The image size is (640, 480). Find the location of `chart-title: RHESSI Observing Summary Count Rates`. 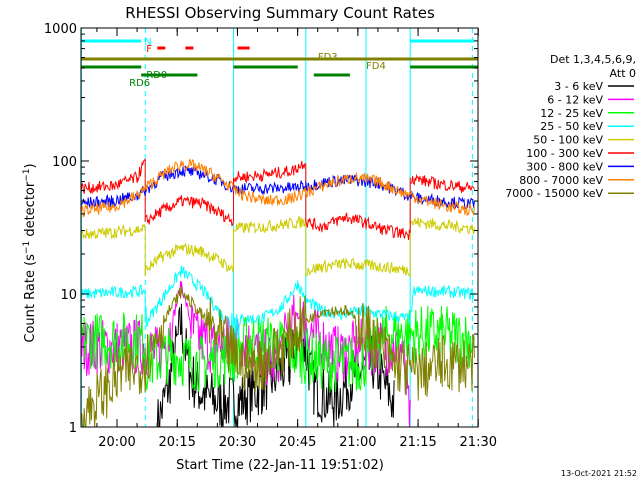

chart-title: RHESSI Observing Summary Count Rates is located at coordinates (280, 13).